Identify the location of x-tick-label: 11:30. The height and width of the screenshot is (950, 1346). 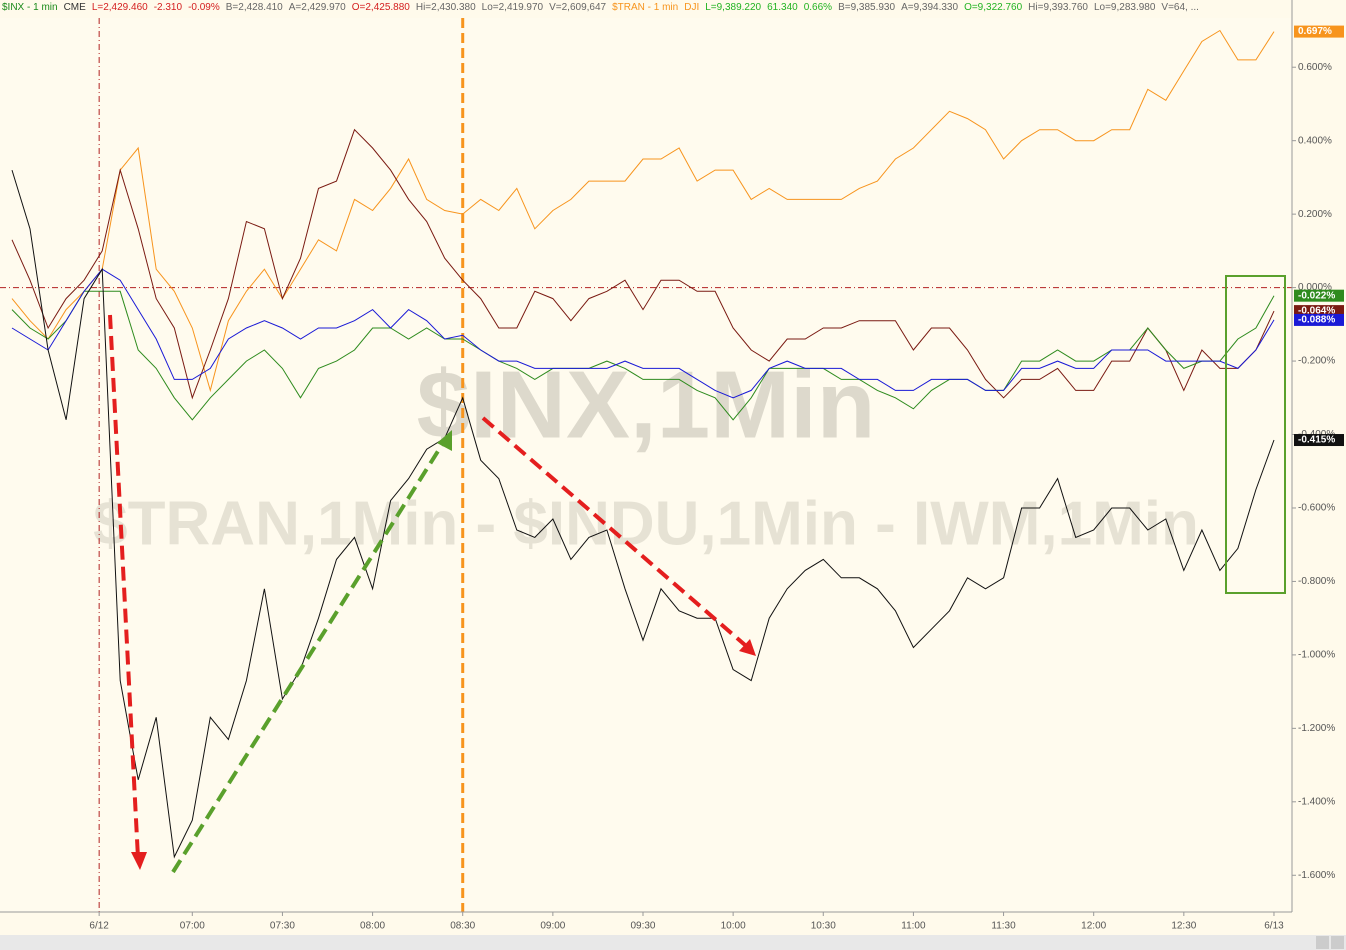
(1003, 926).